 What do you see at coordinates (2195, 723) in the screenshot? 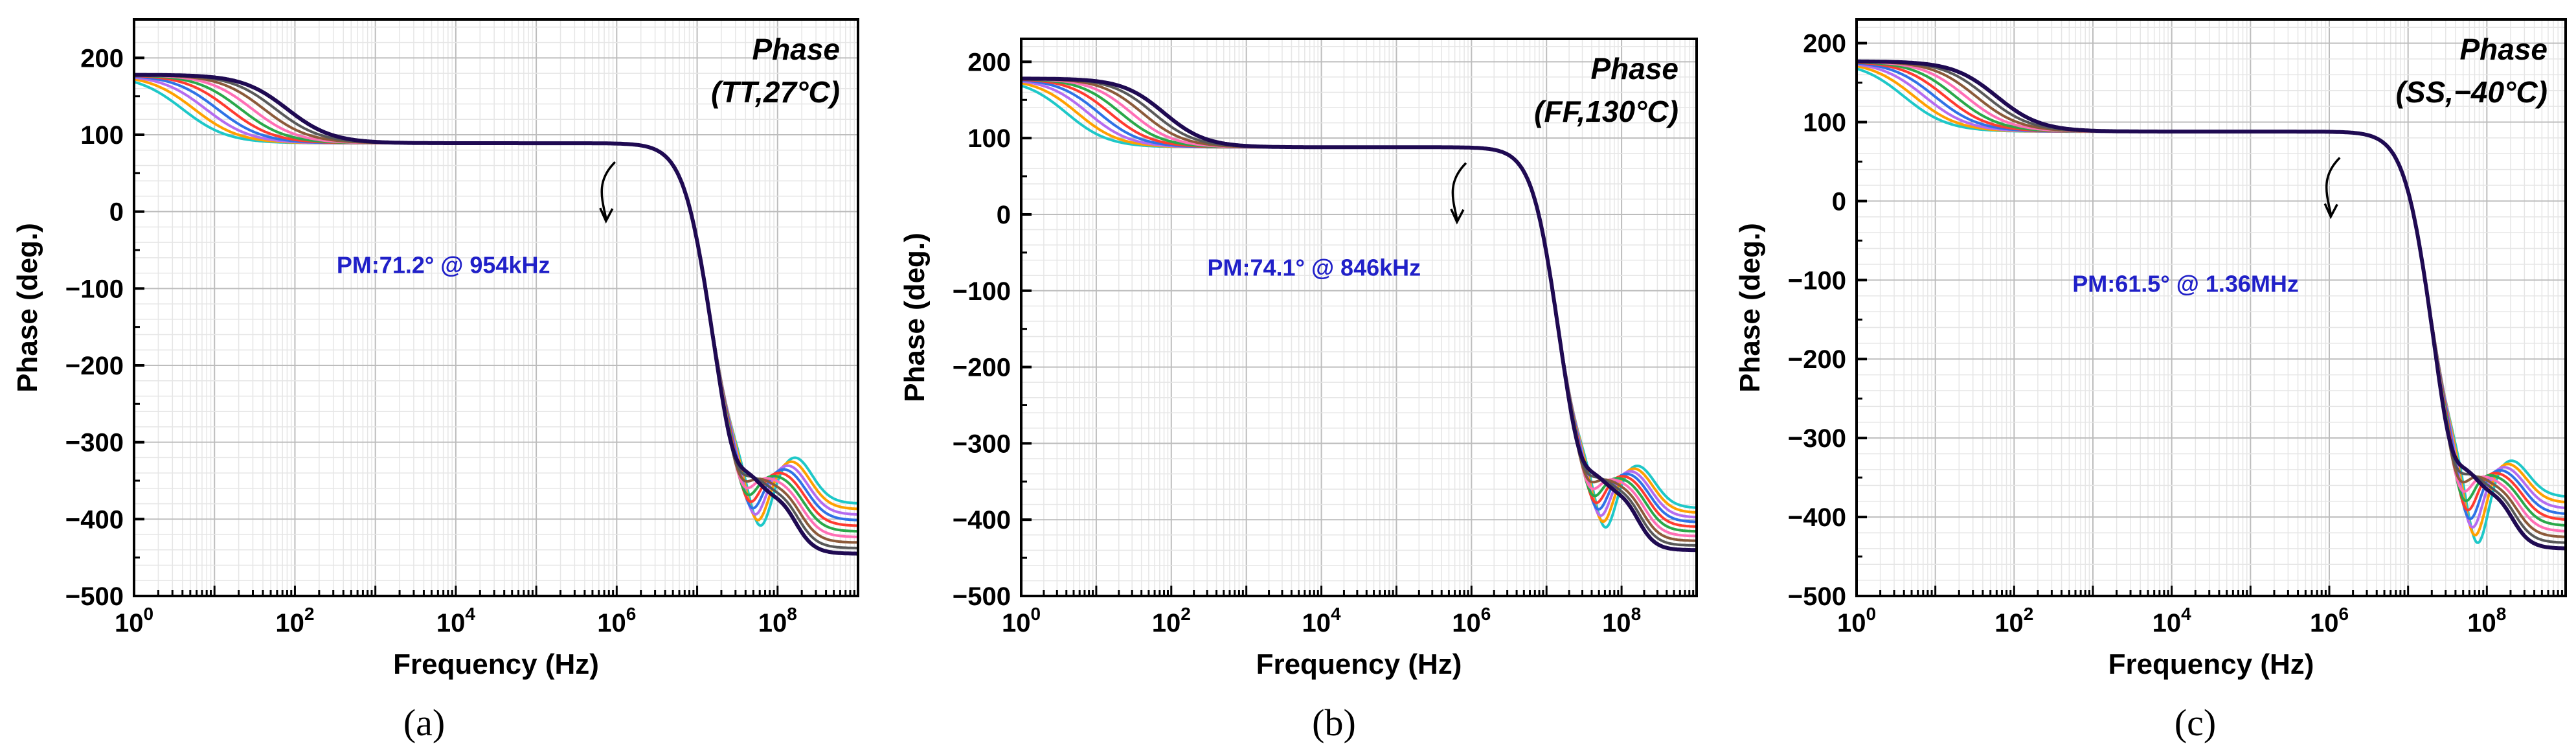
I see `panel-caption: (c)` at bounding box center [2195, 723].